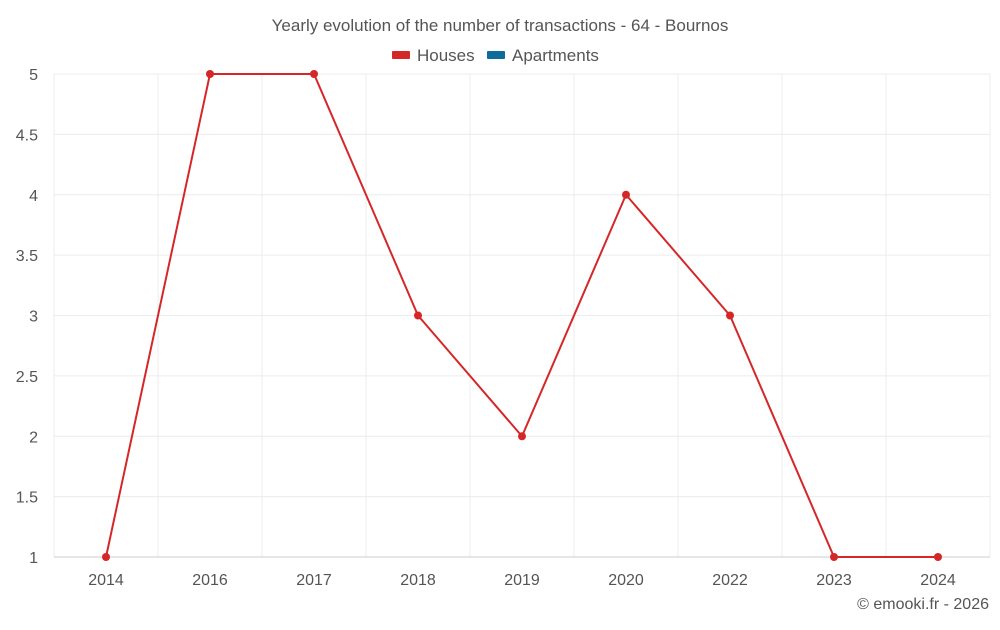 Image resolution: width=1000 pixels, height=630 pixels. What do you see at coordinates (27, 317) in the screenshot?
I see `y-axis: 1 1.5 2 2.5 3 3.5 4 4.5 5` at bounding box center [27, 317].